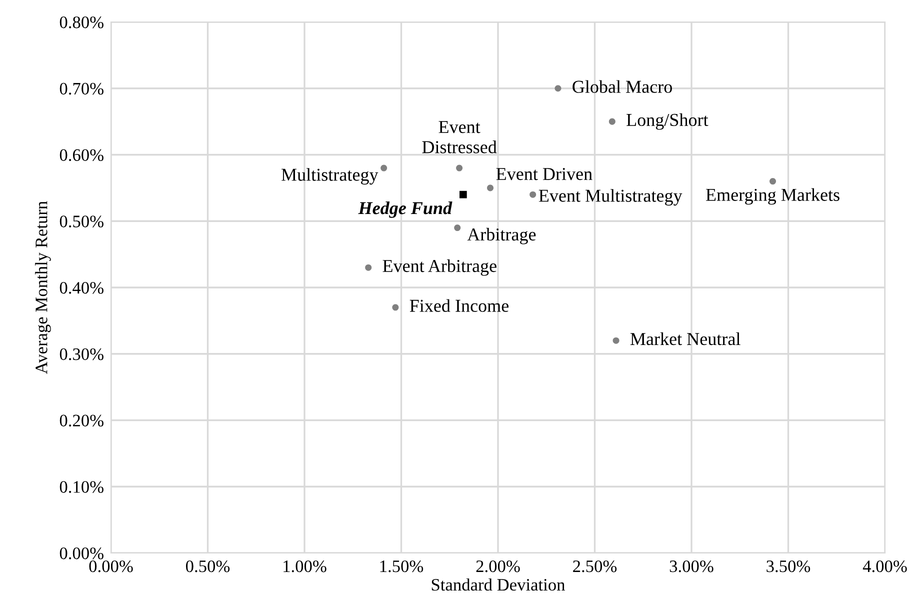 This screenshot has width=915, height=609. I want to click on annotation: Multistrategy, so click(330, 176).